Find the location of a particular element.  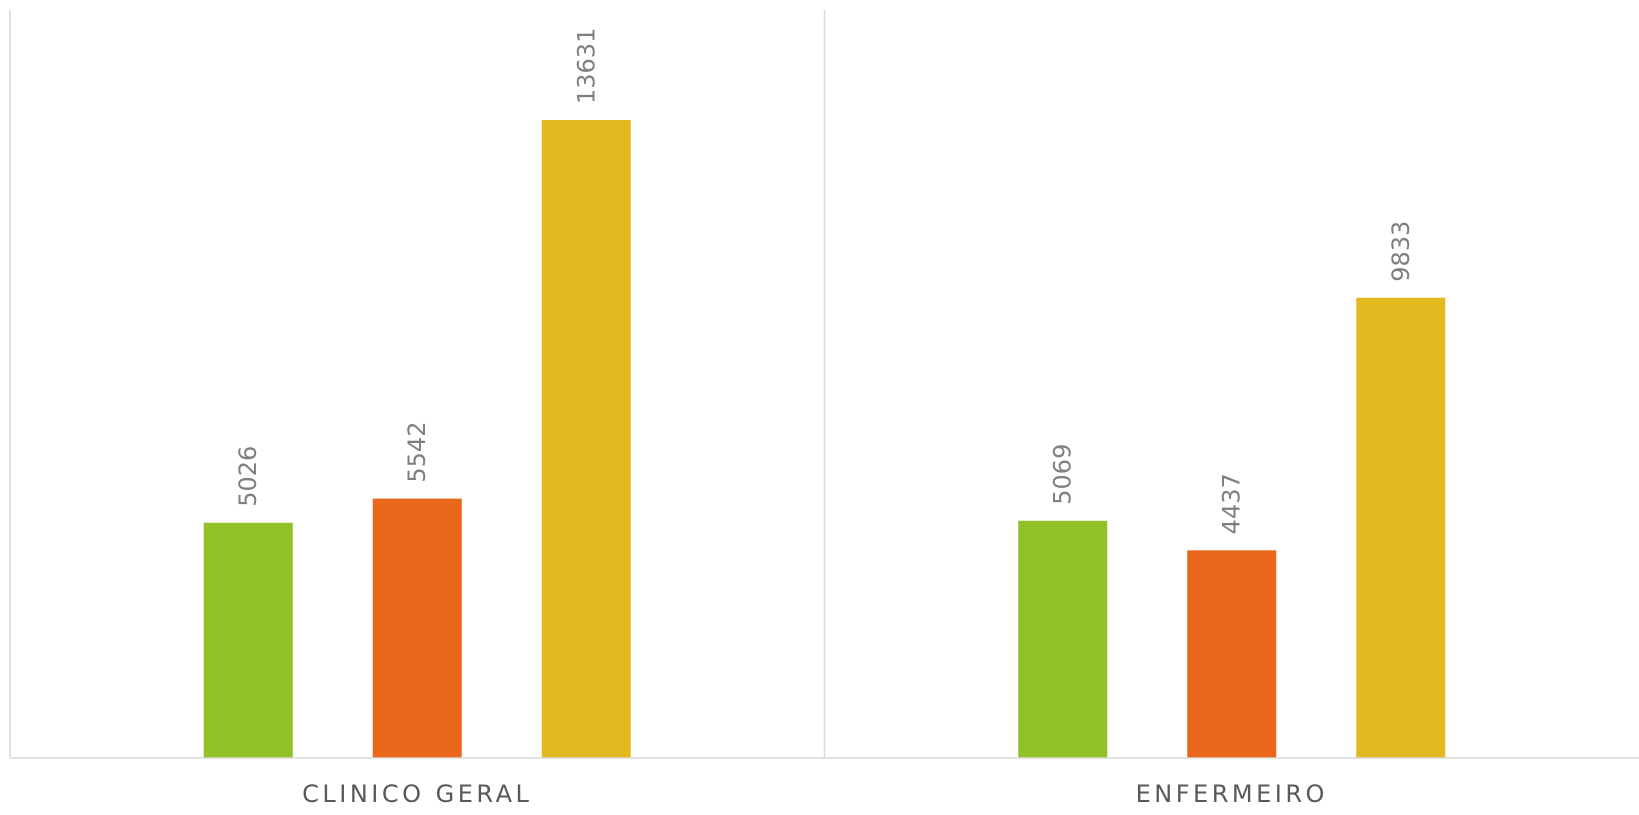

data-label: 4437 is located at coordinates (1232, 503).